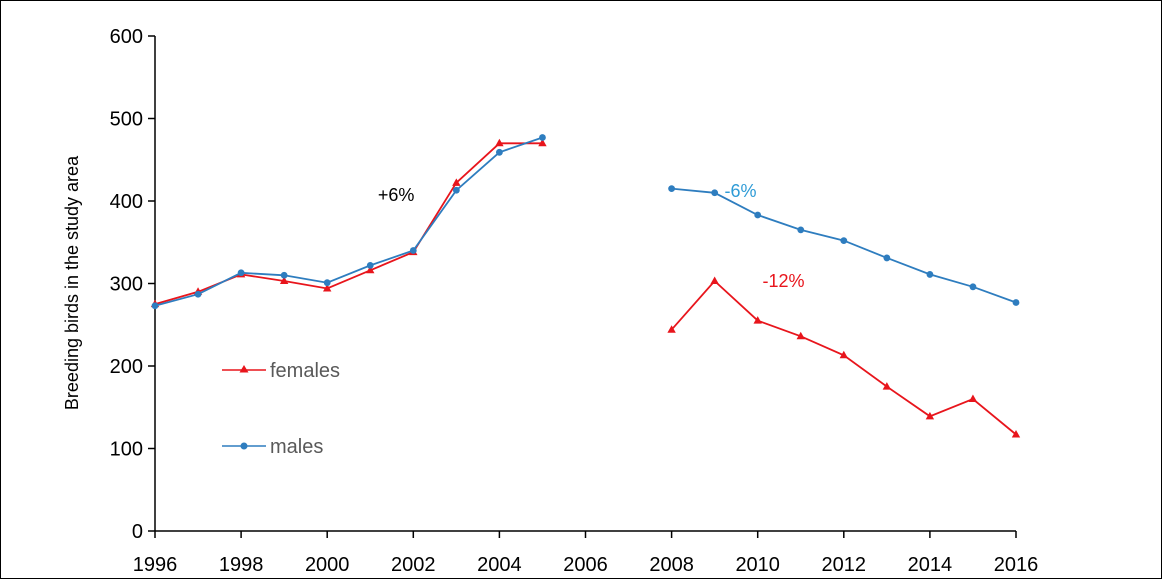  What do you see at coordinates (305, 371) in the screenshot?
I see `legend-females-label: females` at bounding box center [305, 371].